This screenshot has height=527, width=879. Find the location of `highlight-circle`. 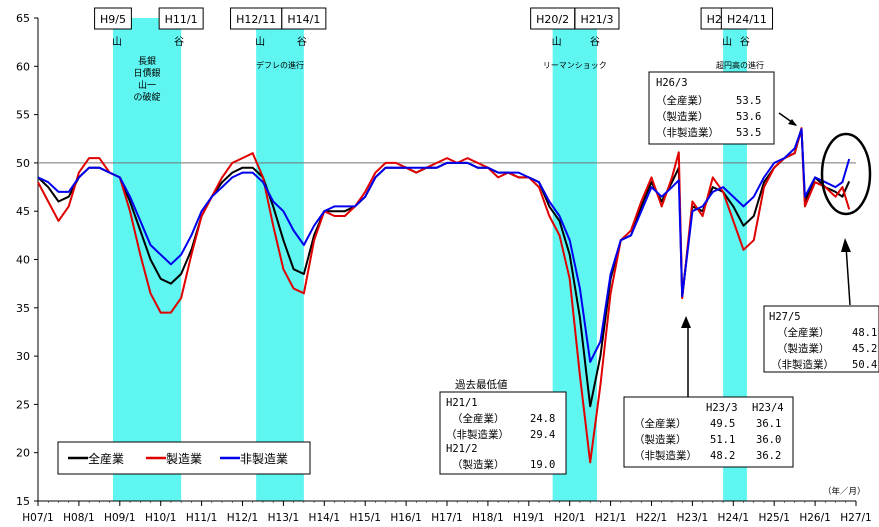

highlight-circle is located at coordinates (846, 174).